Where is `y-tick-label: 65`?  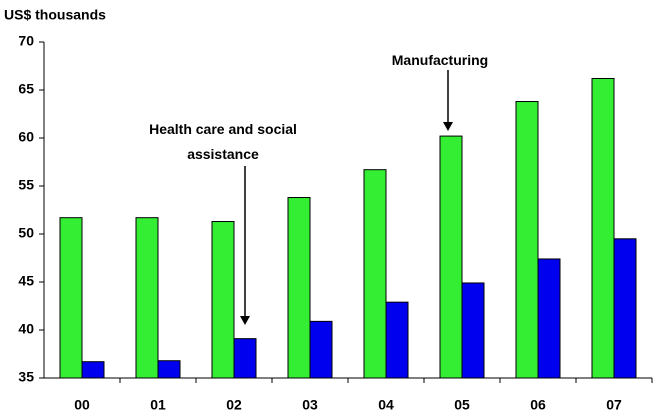
y-tick-label: 65 is located at coordinates (26, 89).